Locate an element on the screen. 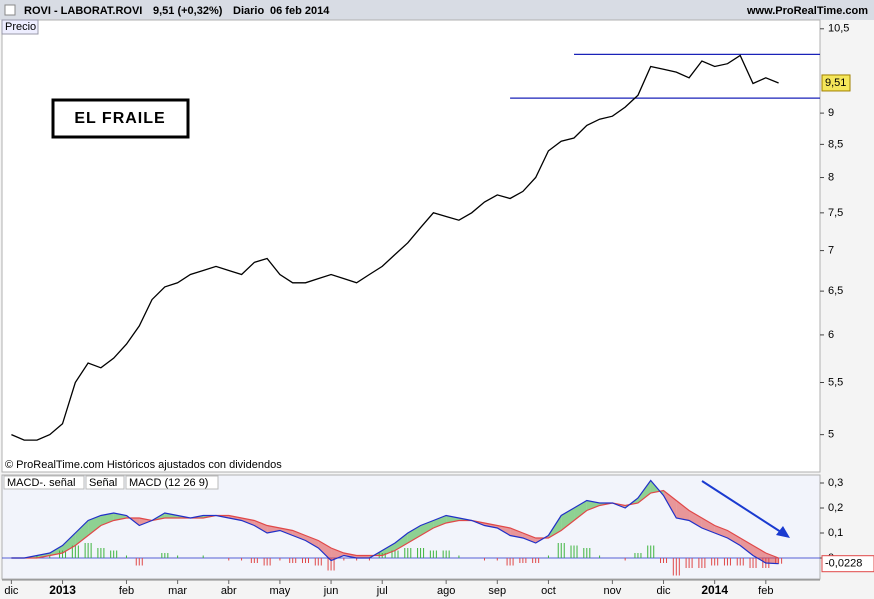 The image size is (874, 599). header-site: www.ProRealTime.com is located at coordinates (807, 11).